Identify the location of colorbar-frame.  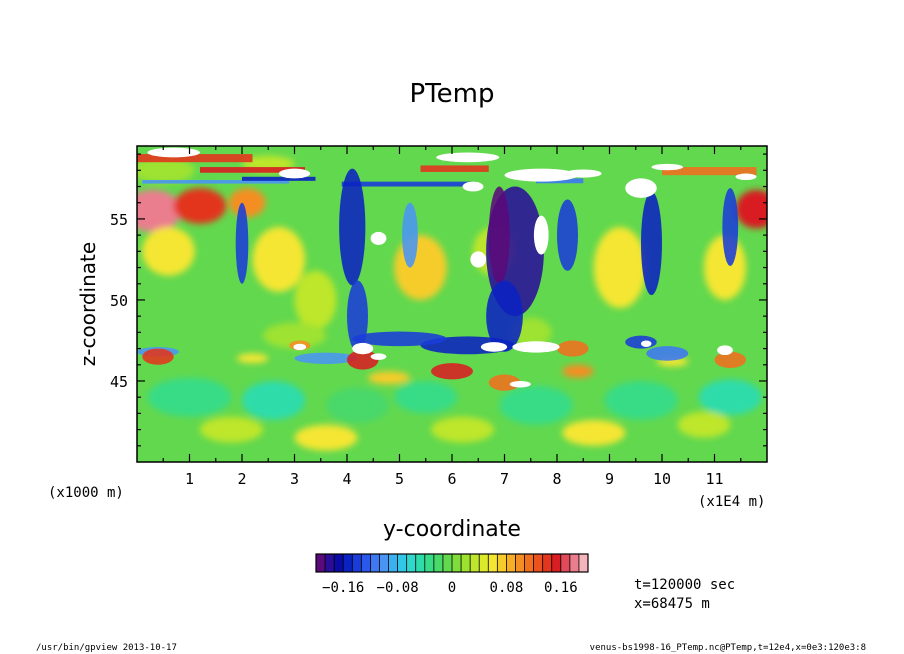
(452, 563).